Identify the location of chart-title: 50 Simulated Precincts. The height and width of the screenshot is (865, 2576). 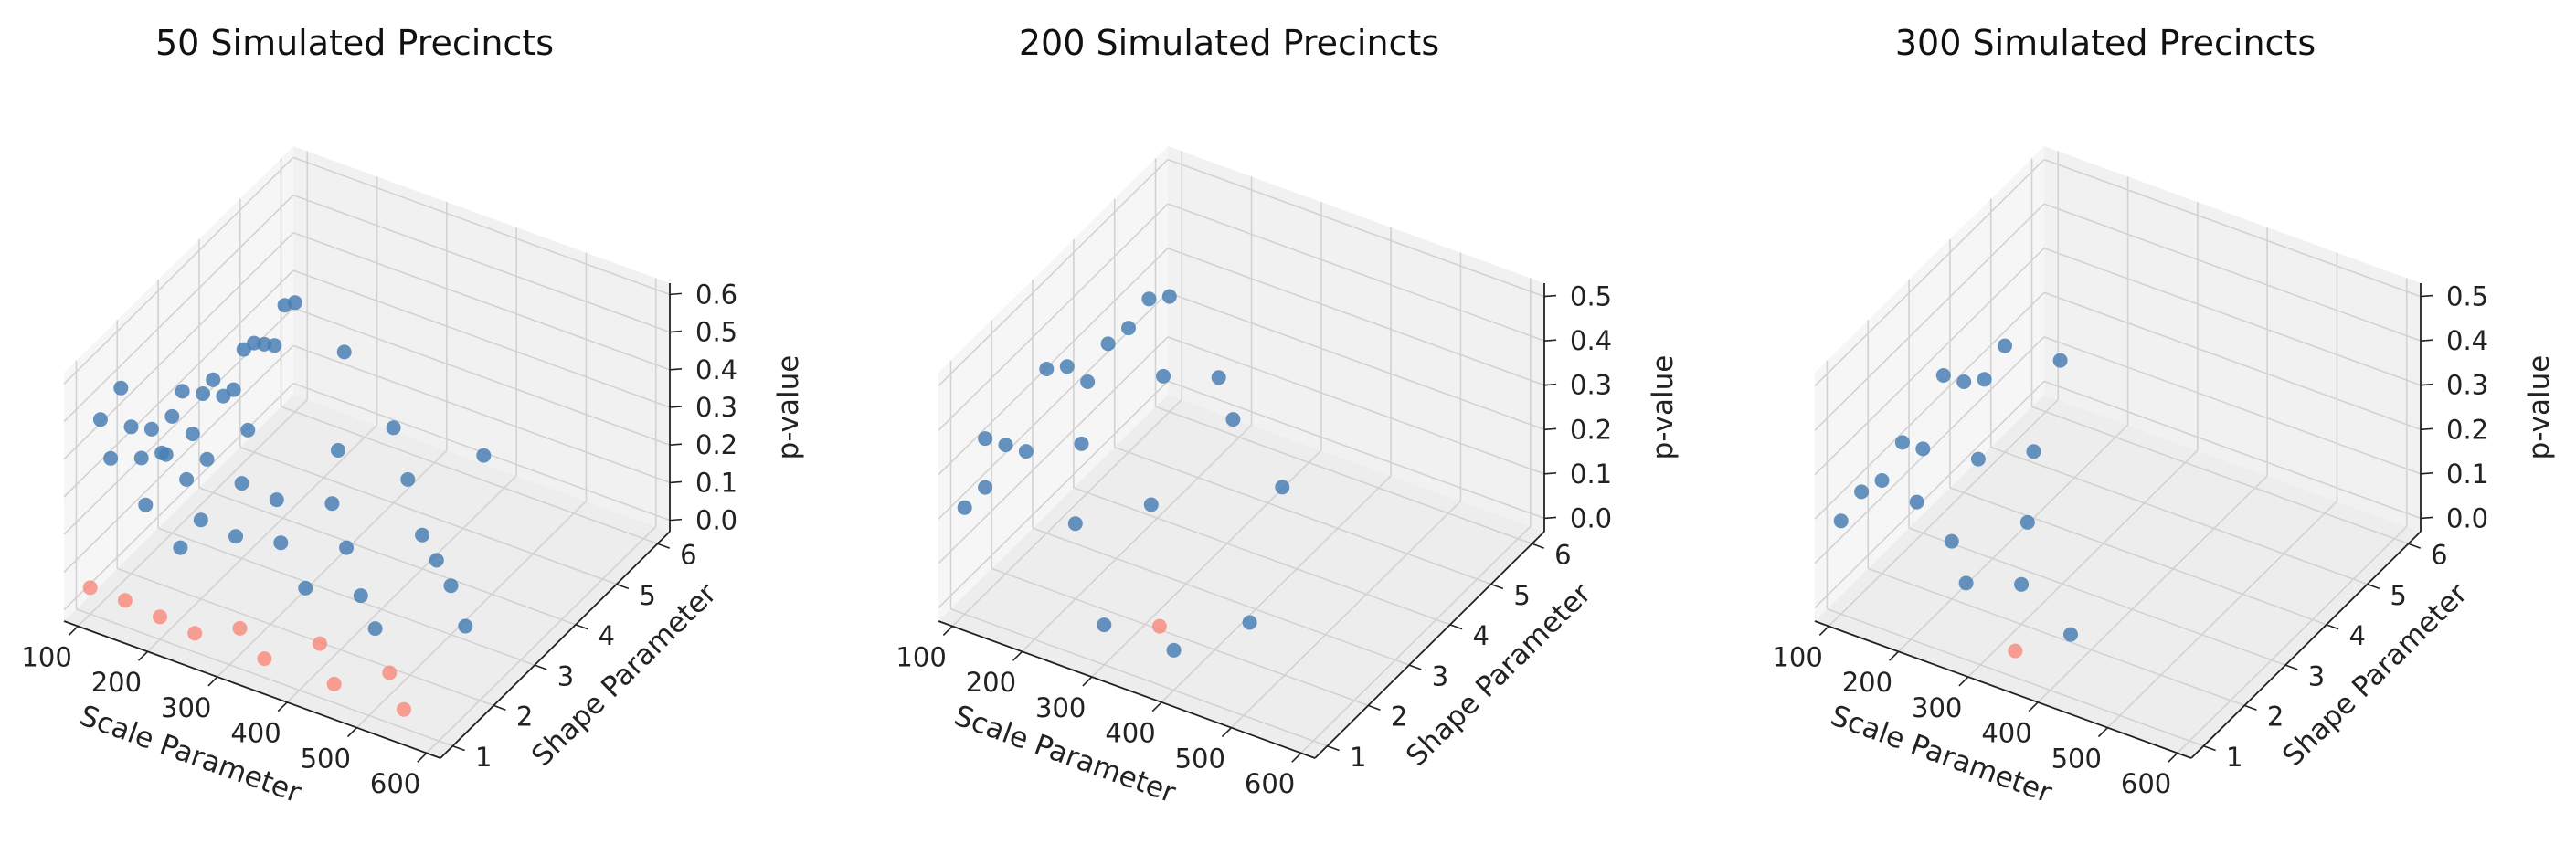
(354, 43).